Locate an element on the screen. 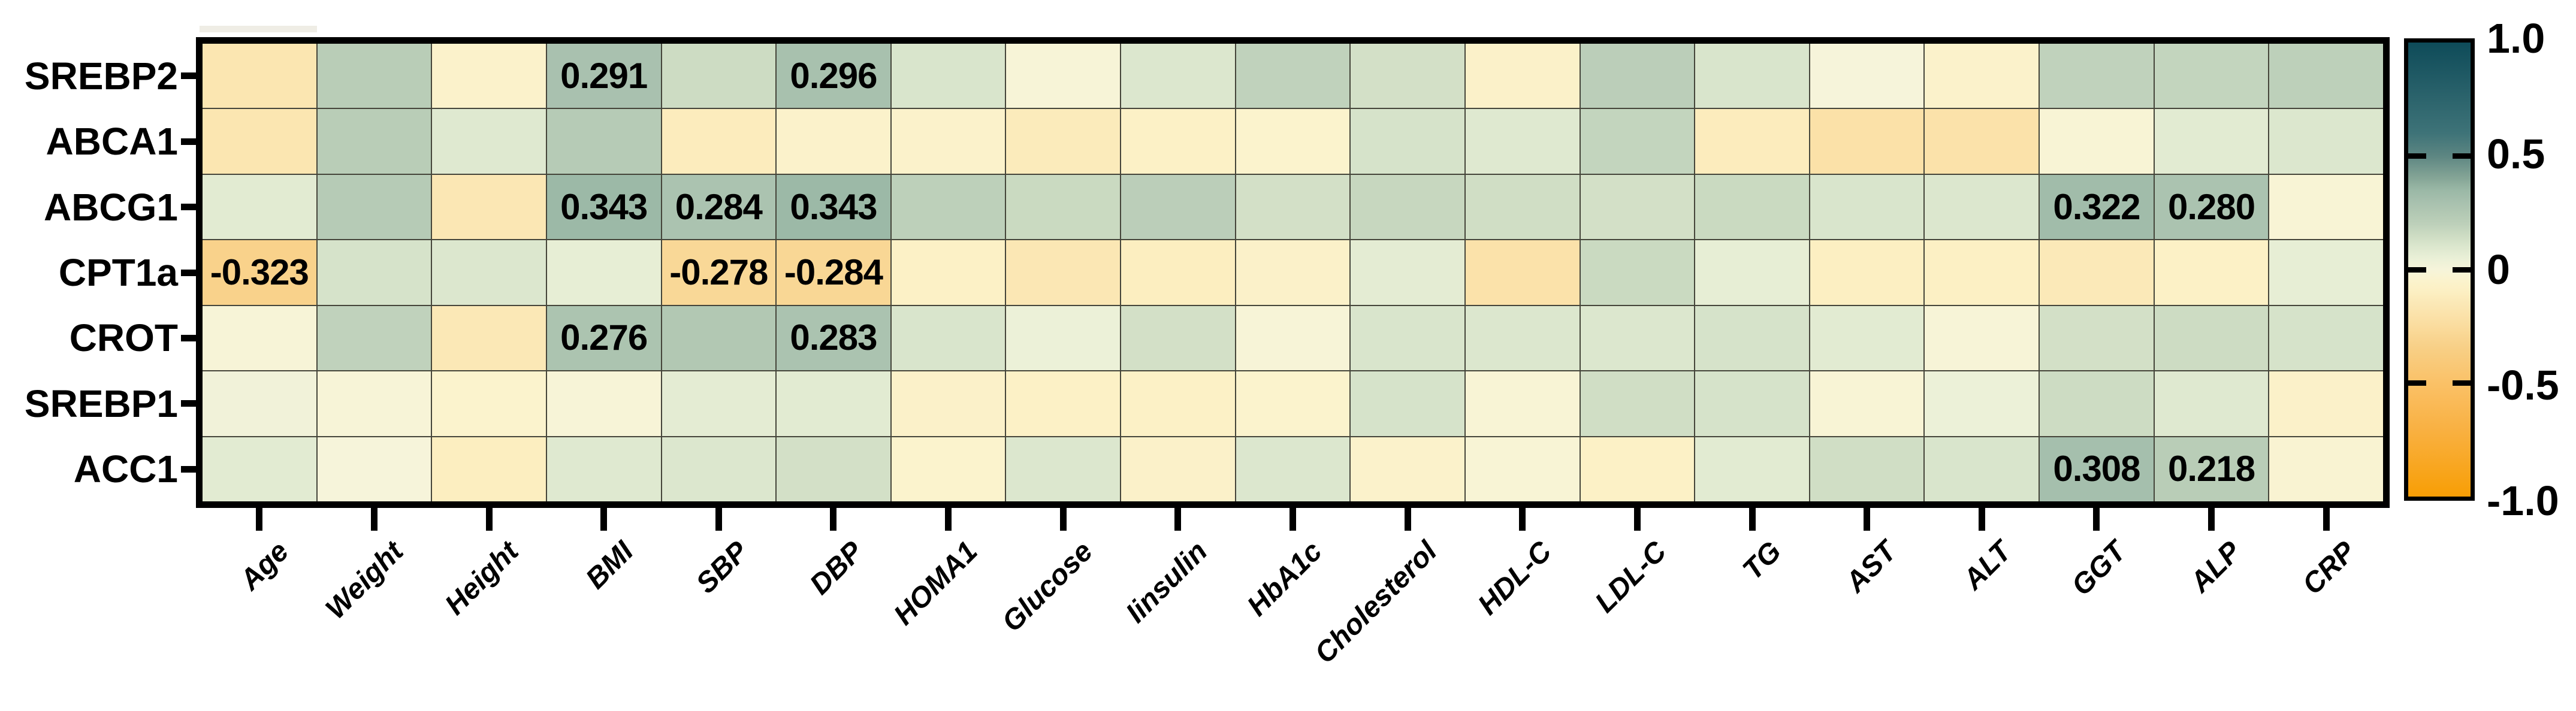  cell-value-label: -0.278 is located at coordinates (718, 272).